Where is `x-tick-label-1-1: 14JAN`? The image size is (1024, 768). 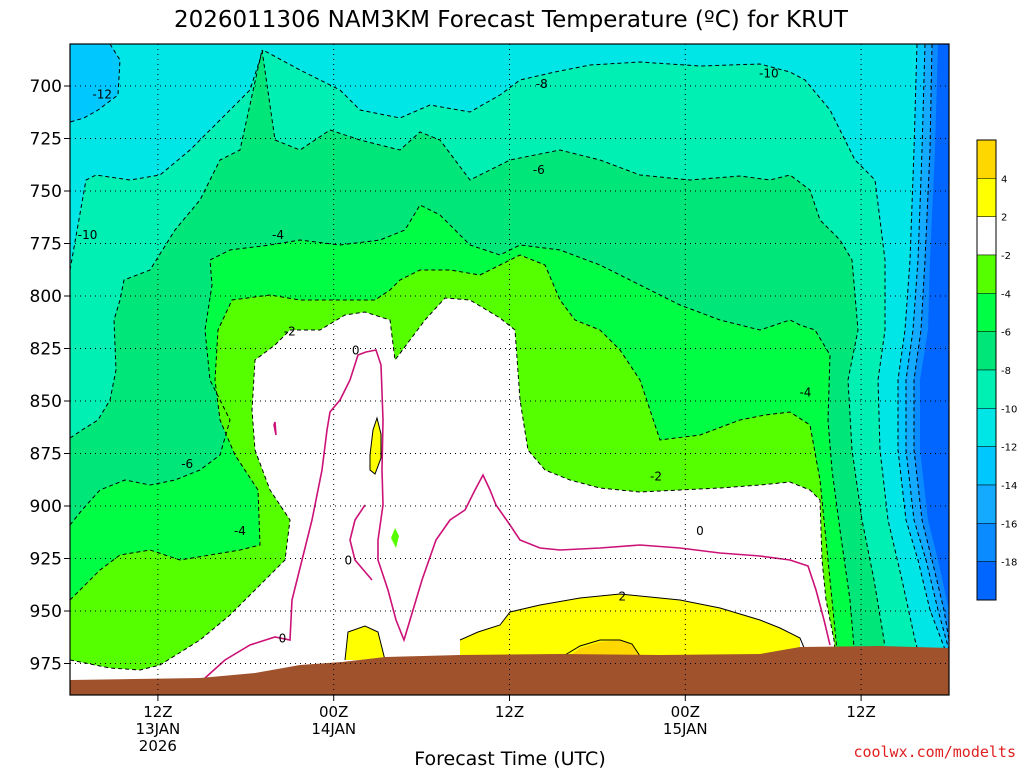 x-tick-label-1-1: 14JAN is located at coordinates (333, 729).